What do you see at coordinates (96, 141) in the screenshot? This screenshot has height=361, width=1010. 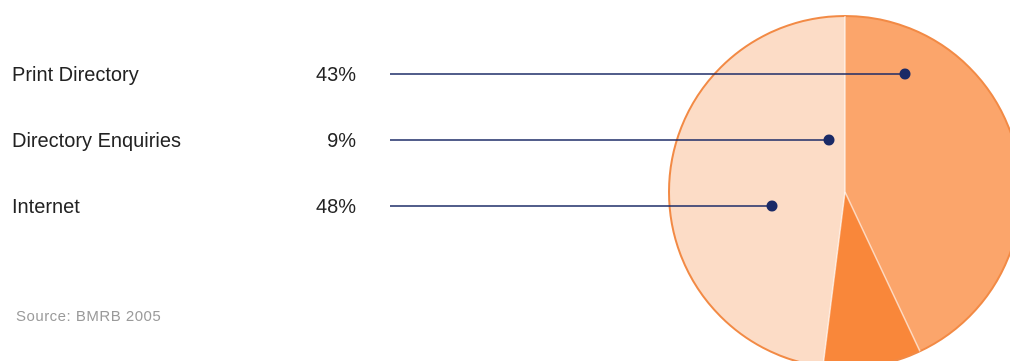 I see `legend-label-directory-enquiries: Directory Enquiries` at bounding box center [96, 141].